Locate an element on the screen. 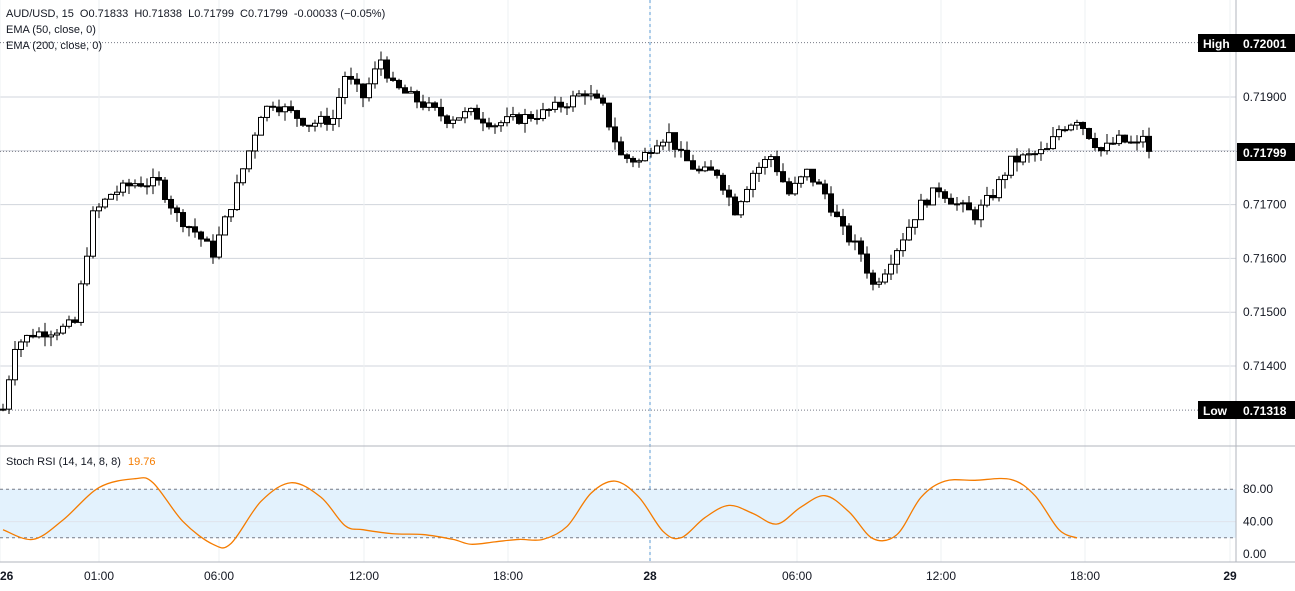  high-value: H0.71838 is located at coordinates (158, 14).